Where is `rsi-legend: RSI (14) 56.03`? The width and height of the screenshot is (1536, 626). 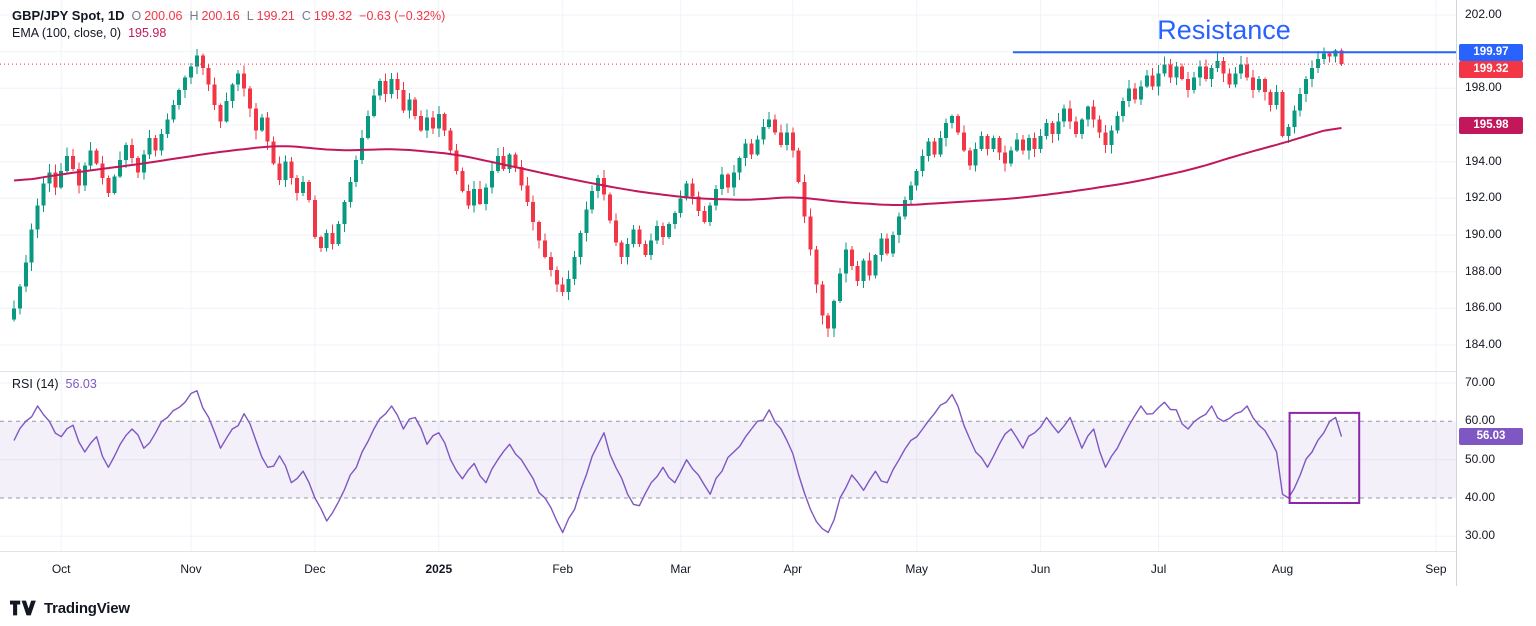 rsi-legend: RSI (14) 56.03 is located at coordinates (54, 386).